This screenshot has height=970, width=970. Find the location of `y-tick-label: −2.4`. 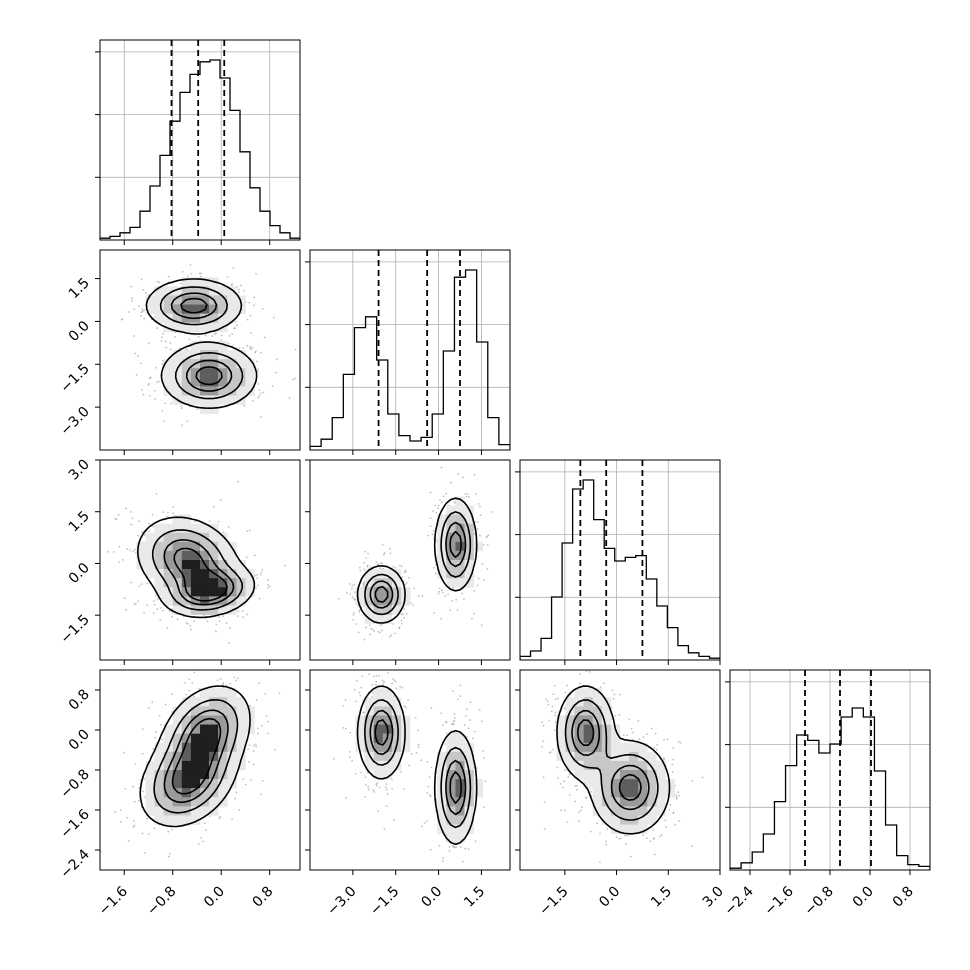

y-tick-label: −2.4 is located at coordinates (74, 863).